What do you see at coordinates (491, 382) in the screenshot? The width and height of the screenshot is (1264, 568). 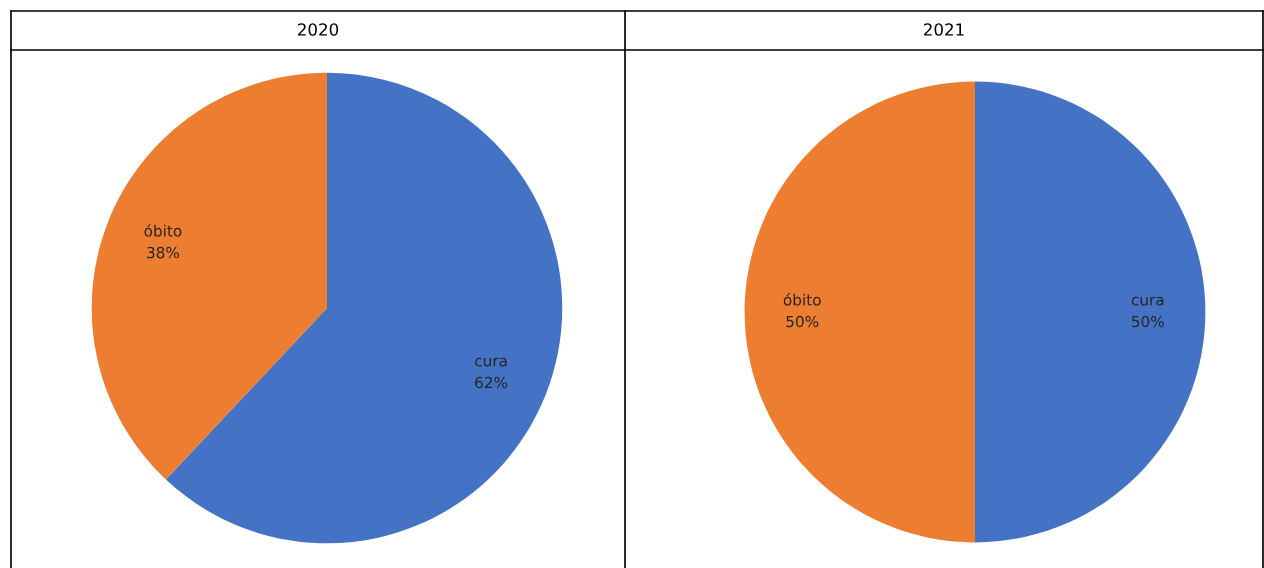 I see `data-label: 62%` at bounding box center [491, 382].